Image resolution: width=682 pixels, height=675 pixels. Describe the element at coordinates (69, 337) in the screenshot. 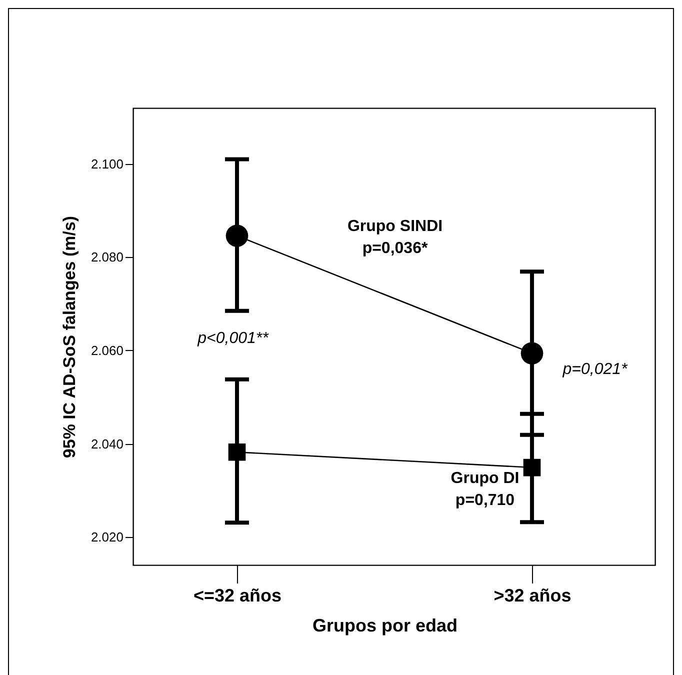

I see `y-axis-title: 95% IC AD-SoS falanges (m/s)` at that location.